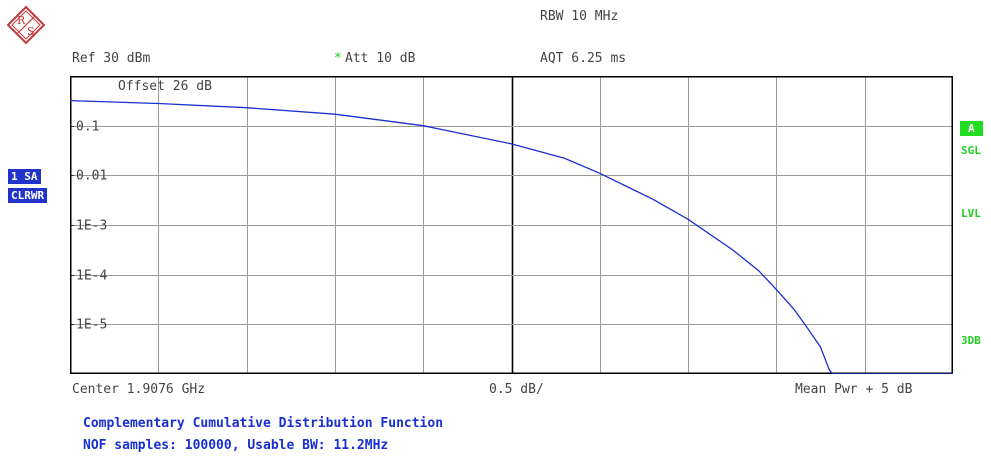 The image size is (991, 459). Describe the element at coordinates (579, 16) in the screenshot. I see `rbw-label: RBW 10 MHz` at that location.